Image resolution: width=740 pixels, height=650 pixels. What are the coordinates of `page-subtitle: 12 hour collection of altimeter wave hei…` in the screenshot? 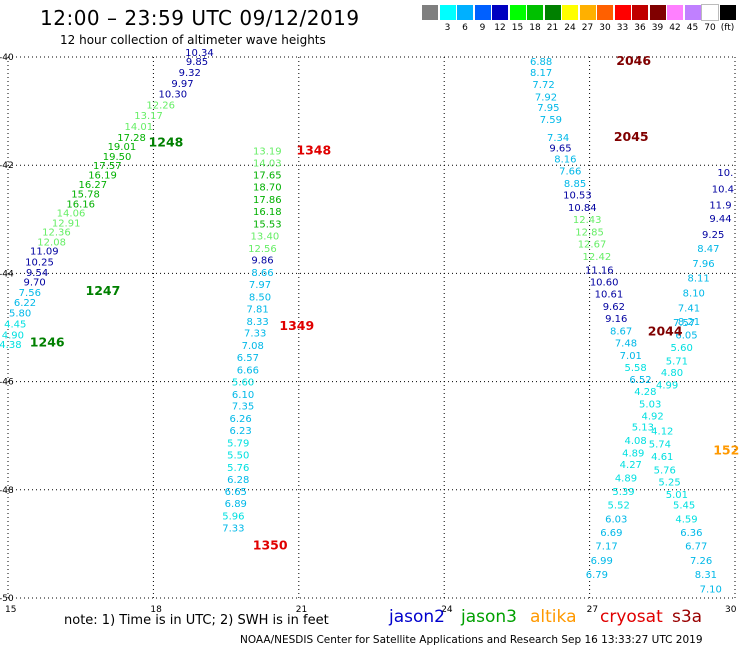 It's located at (193, 40).